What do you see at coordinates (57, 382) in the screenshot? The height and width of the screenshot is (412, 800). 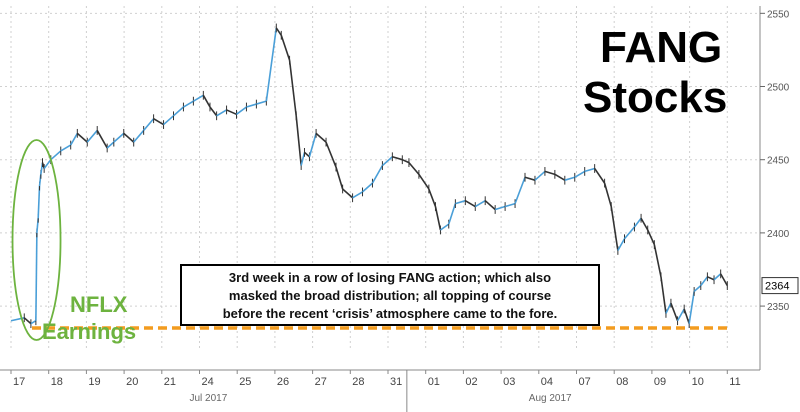 I see `x-tick-label: 18` at bounding box center [57, 382].